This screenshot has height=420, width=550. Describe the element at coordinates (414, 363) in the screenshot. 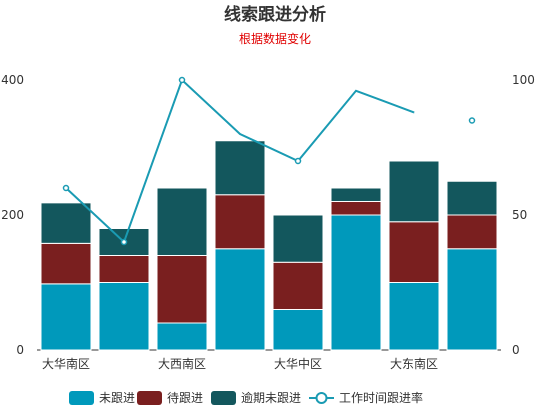

I see `x-tick-label: 大东南区` at that location.